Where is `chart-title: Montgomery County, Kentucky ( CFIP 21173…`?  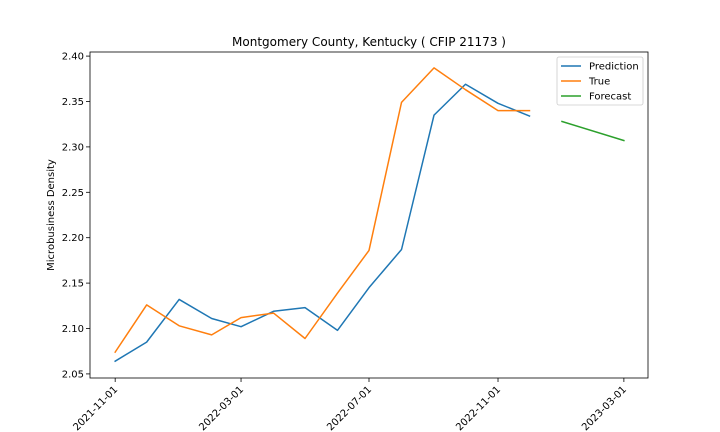 chart-title: Montgomery County, Kentucky ( CFIP 21173… is located at coordinates (369, 42).